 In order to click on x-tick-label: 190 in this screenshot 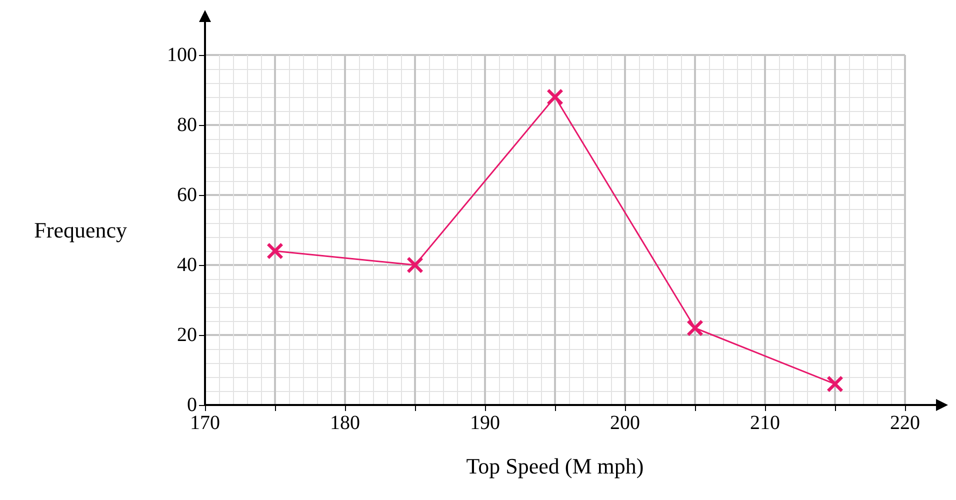, I will do `click(485, 423)`.